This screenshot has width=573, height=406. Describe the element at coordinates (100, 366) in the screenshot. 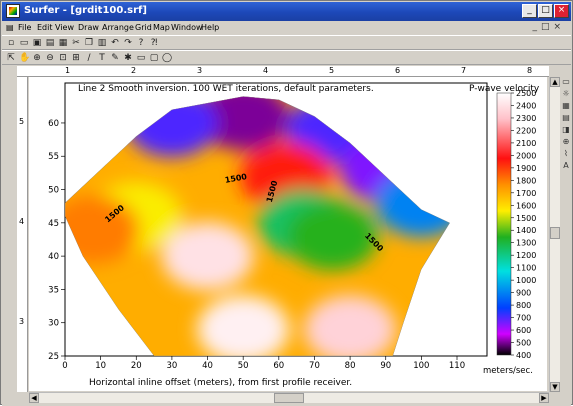

I see `x-tick-label: 10` at that location.